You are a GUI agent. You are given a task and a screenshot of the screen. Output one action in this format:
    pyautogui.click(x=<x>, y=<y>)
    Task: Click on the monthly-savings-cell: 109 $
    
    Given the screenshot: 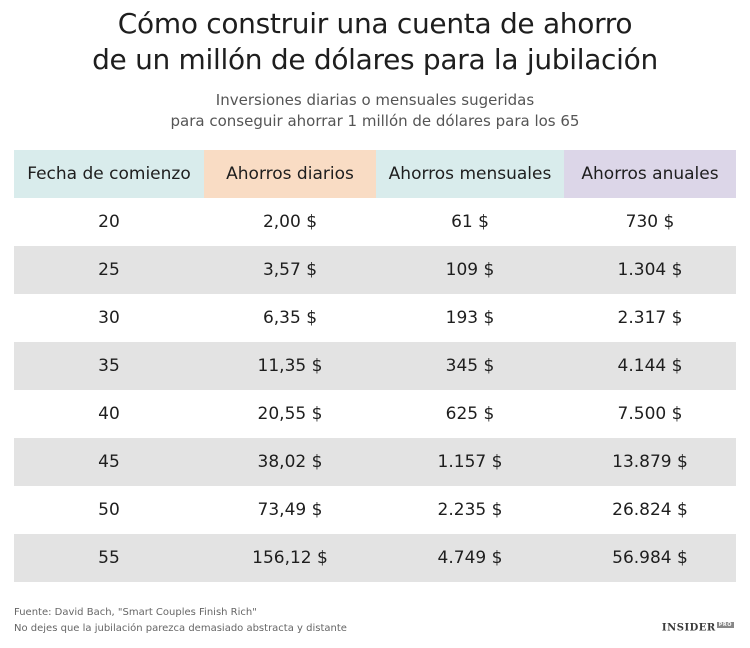 What is the action you would take?
    pyautogui.click(x=470, y=270)
    